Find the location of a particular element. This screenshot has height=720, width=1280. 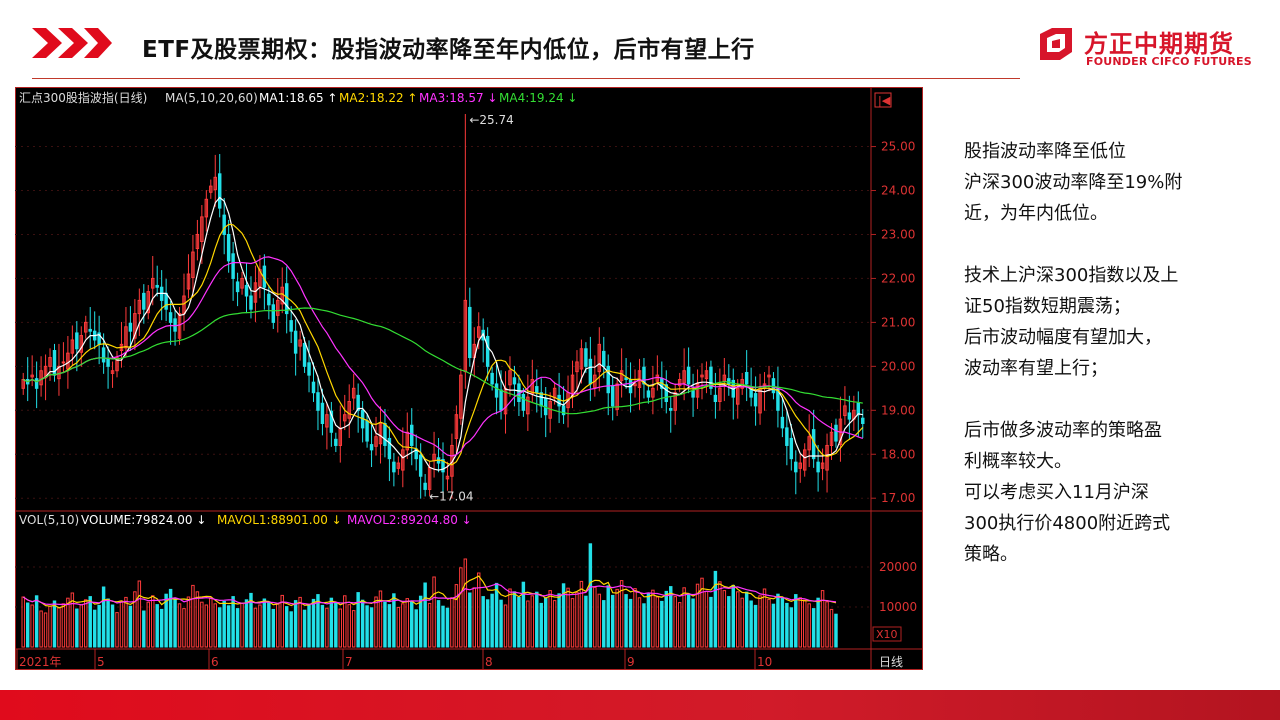

note-line: 证50指数短期震荡； is located at coordinates (1047, 306).